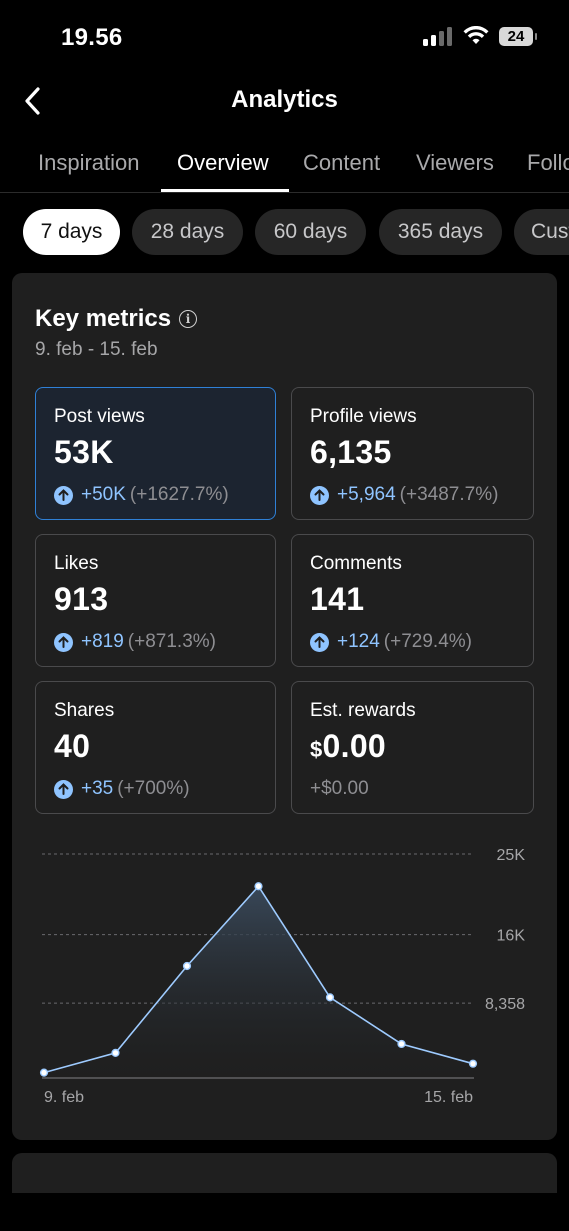  I want to click on tab-viewers: Viewers, so click(455, 162).